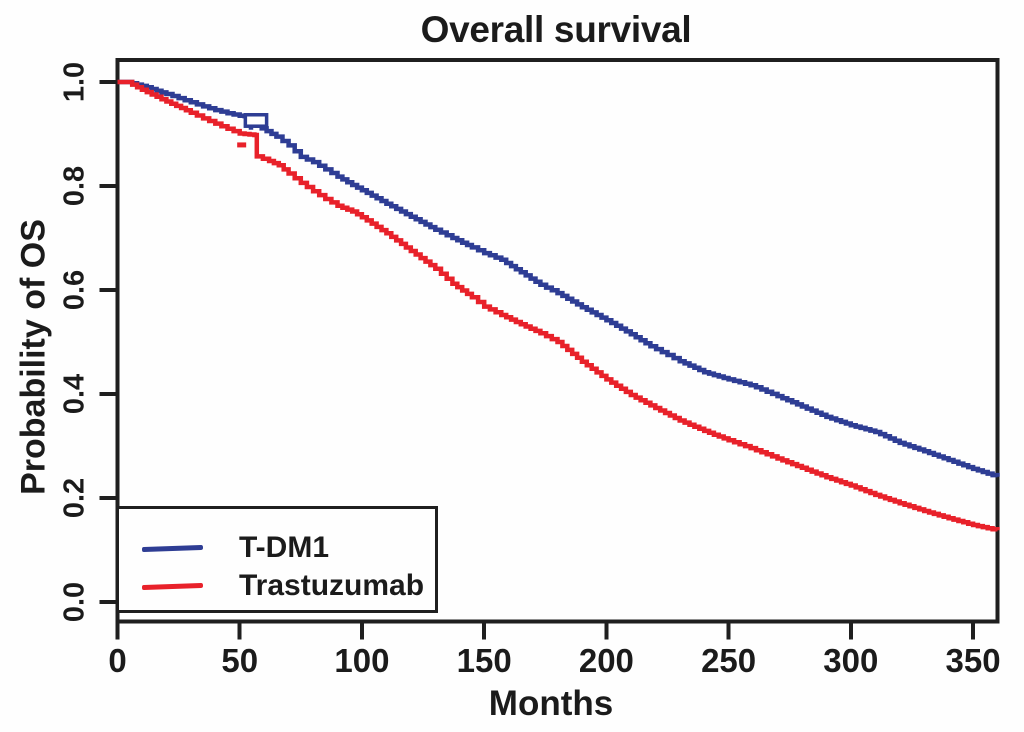  I want to click on legend-label-trastuzumab: Trastuzumab, so click(332, 585).